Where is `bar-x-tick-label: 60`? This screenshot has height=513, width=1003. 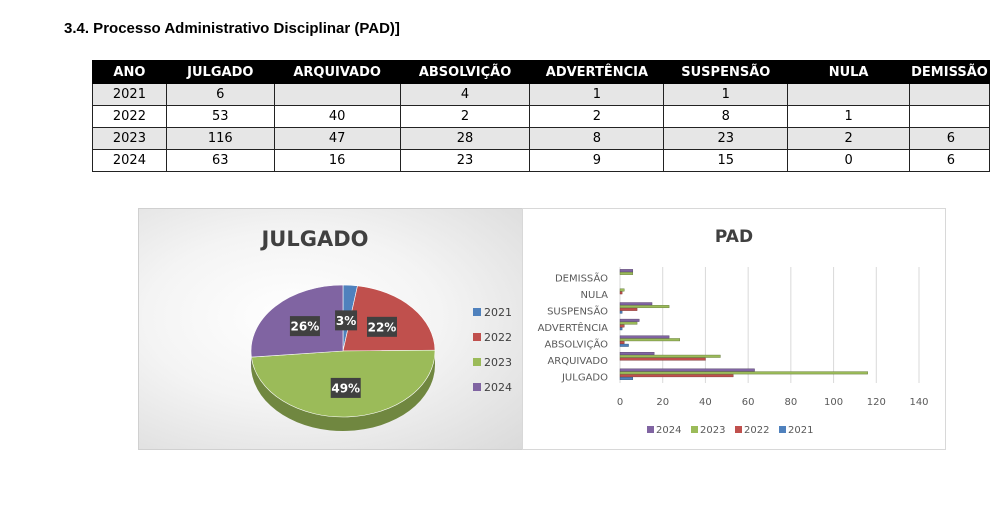 bar-x-tick-label: 60 is located at coordinates (748, 402).